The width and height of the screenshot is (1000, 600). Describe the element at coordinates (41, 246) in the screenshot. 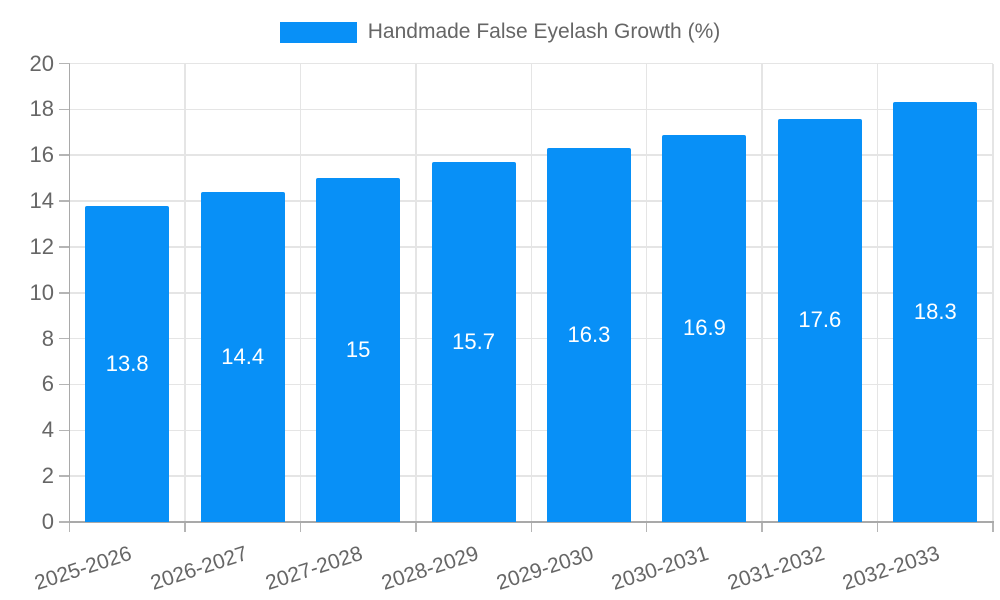

I see `y-axis-tick-label: 12` at that location.